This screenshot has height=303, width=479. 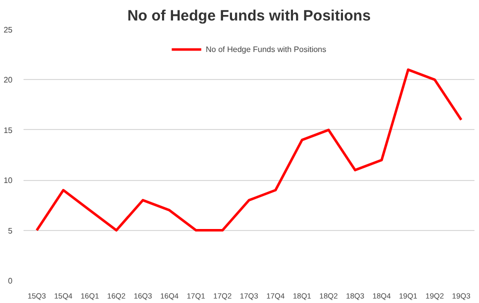 What do you see at coordinates (9, 130) in the screenshot?
I see `y-tick-label: 15` at bounding box center [9, 130].